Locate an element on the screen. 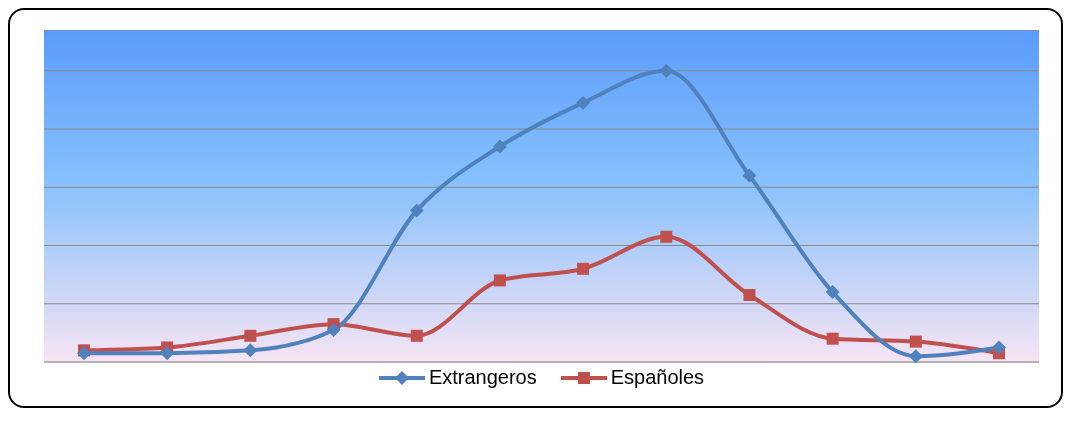  legend-label: Españoles is located at coordinates (657, 377).